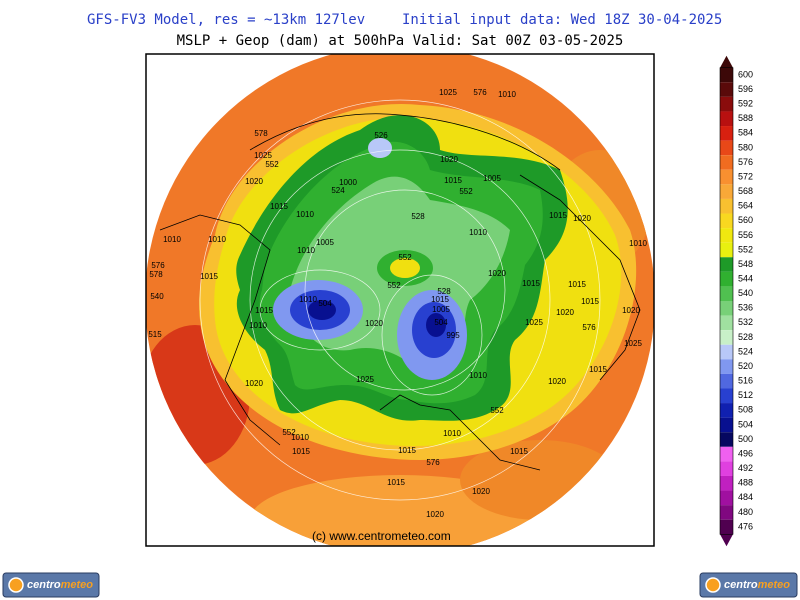 The height and width of the screenshot is (600, 800). I want to click on colorbar-label: 588, so click(745, 118).